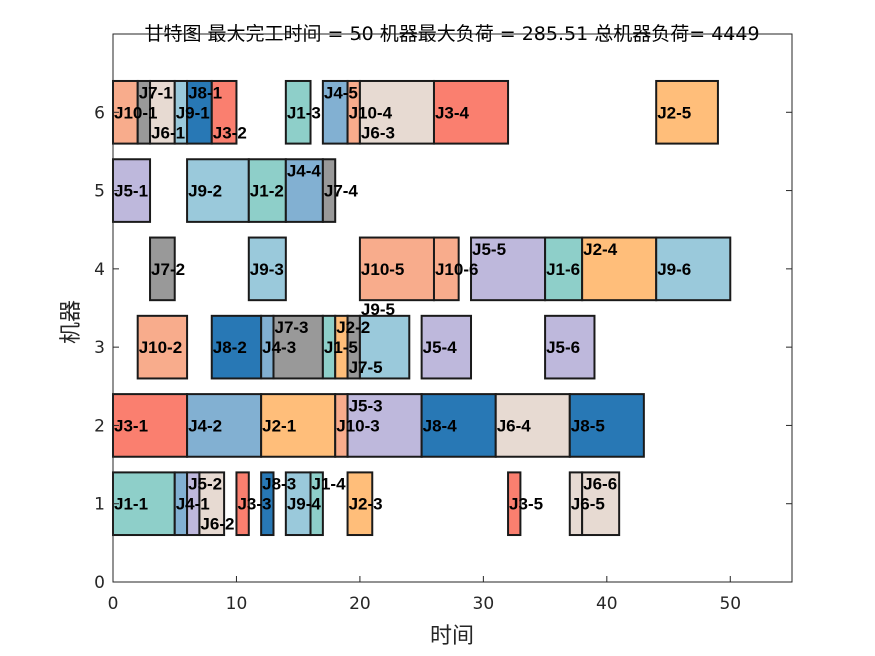  What do you see at coordinates (205, 484) in the screenshot?
I see `task-label: J5-2` at bounding box center [205, 484].